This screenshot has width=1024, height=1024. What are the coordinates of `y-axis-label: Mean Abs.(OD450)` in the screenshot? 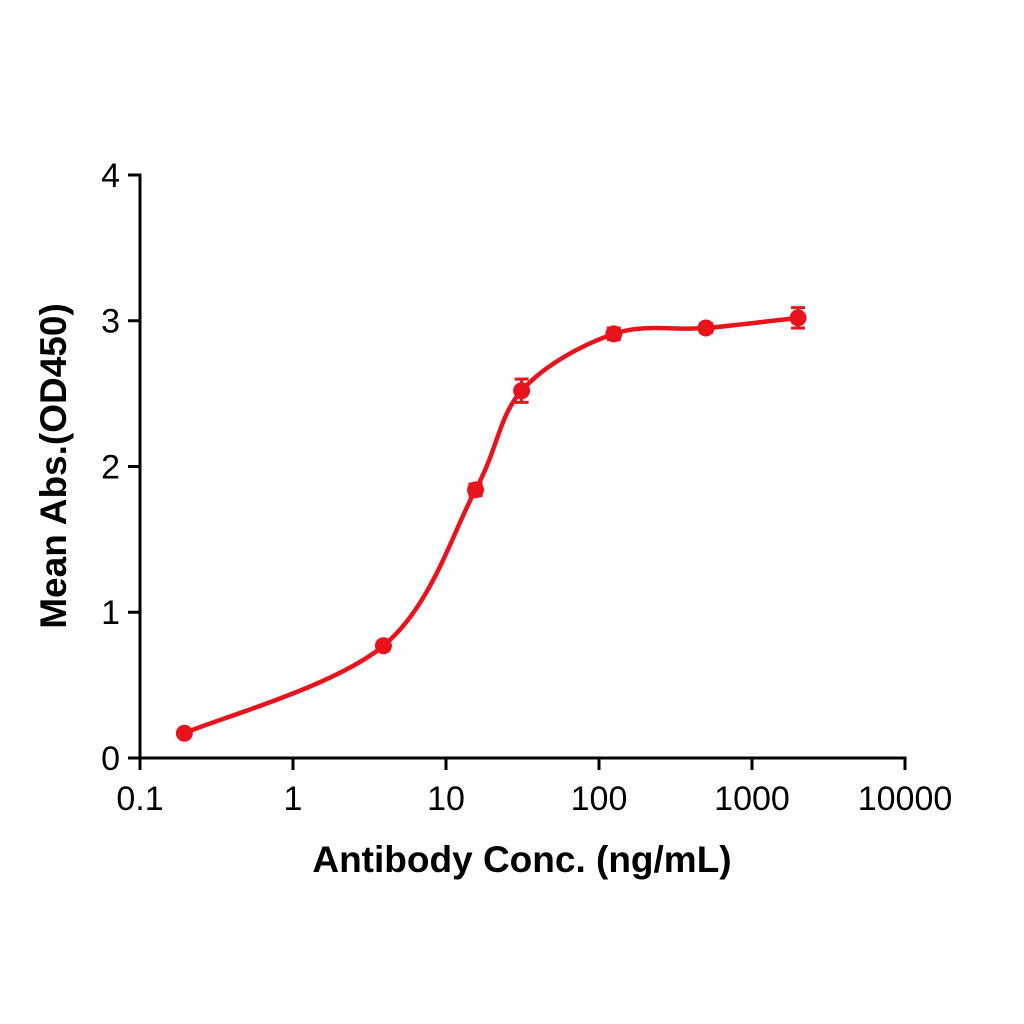 It's located at (53, 466).